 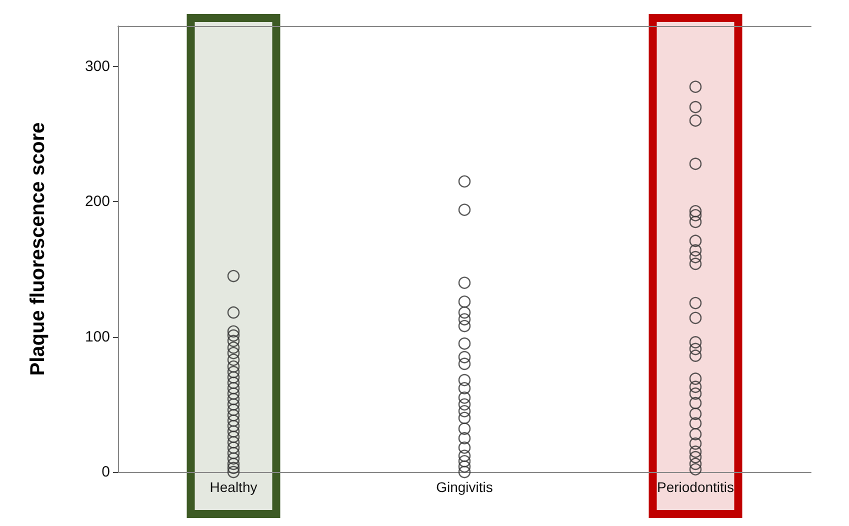 What do you see at coordinates (97, 201) in the screenshot?
I see `y-tick-label: 200` at bounding box center [97, 201].